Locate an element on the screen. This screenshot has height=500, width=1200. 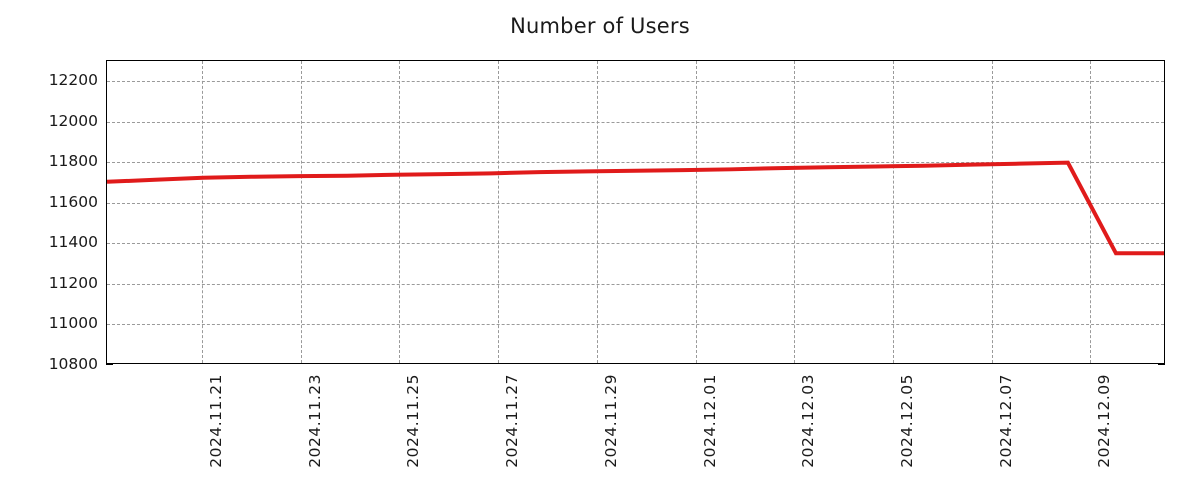
y-axis-tick-label: 11400 is located at coordinates (73, 242).